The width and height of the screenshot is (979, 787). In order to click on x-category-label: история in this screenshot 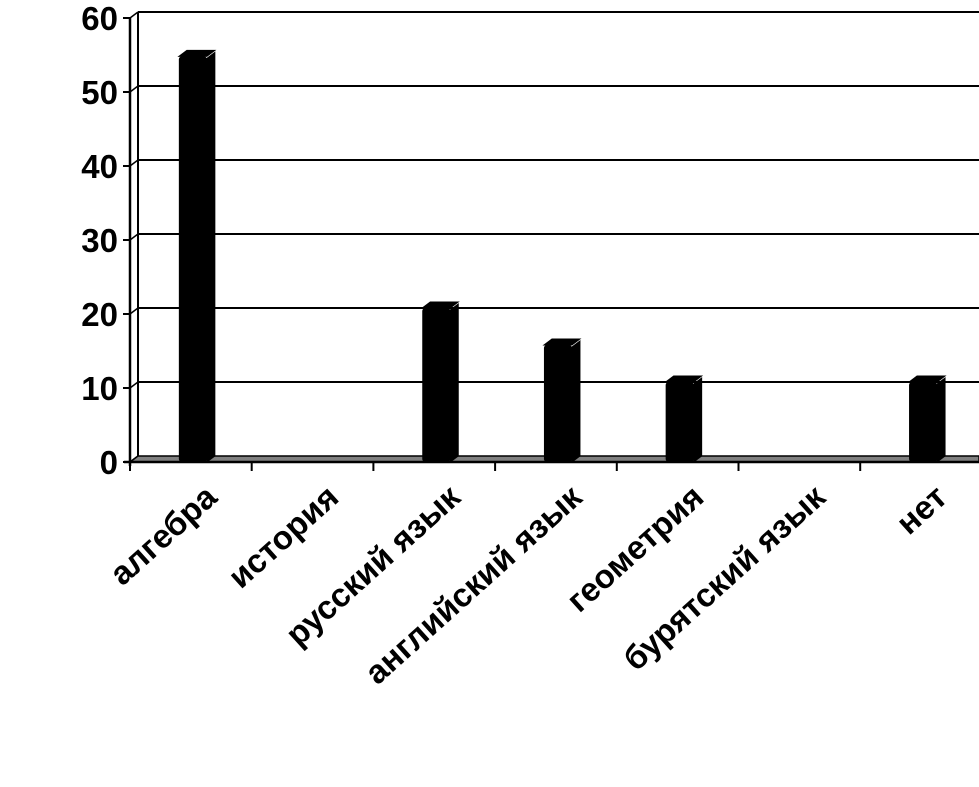, I will do `click(283, 536)`.